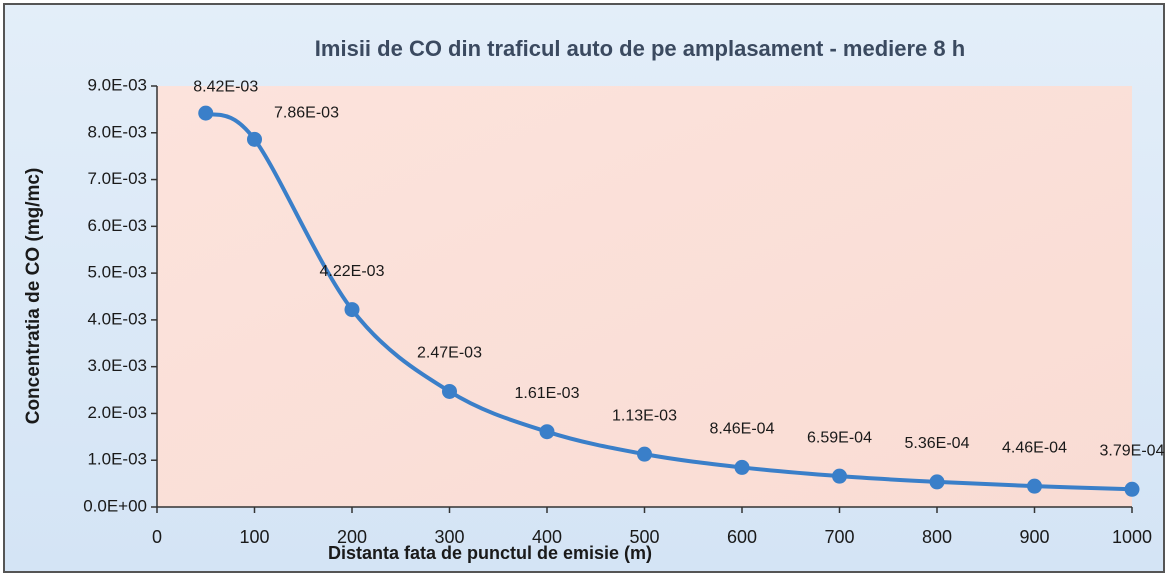  I want to click on data-label: 8.42E-03, so click(225, 86).